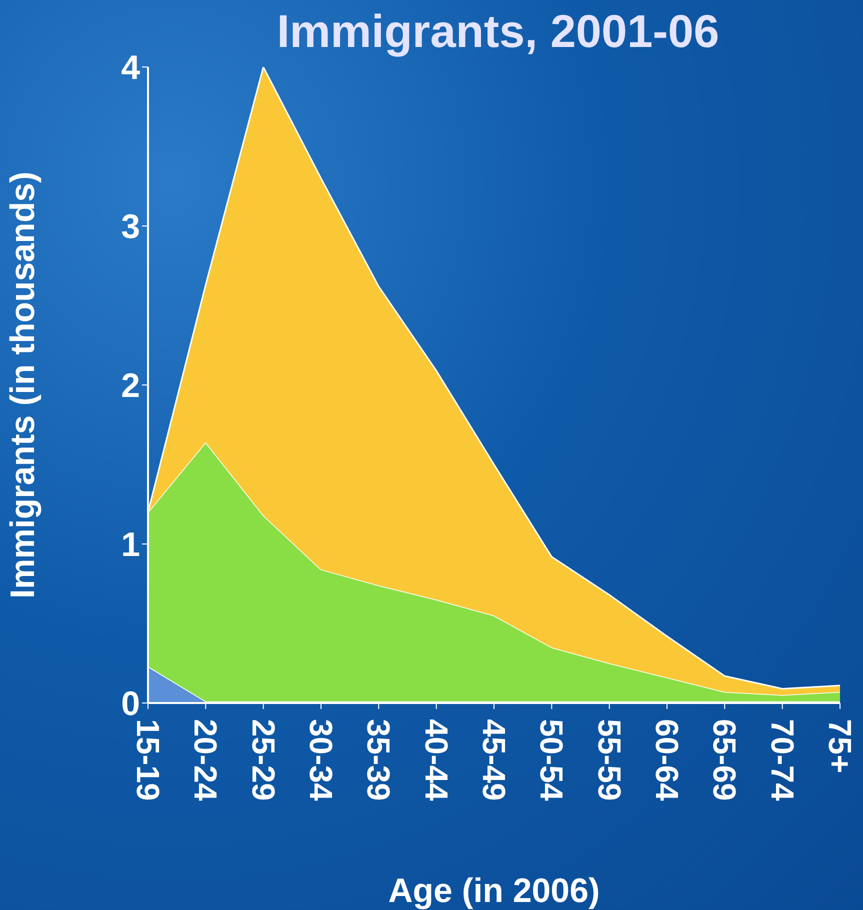 This screenshot has height=910, width=863. I want to click on x-tick-label: 40-44, so click(436, 760).